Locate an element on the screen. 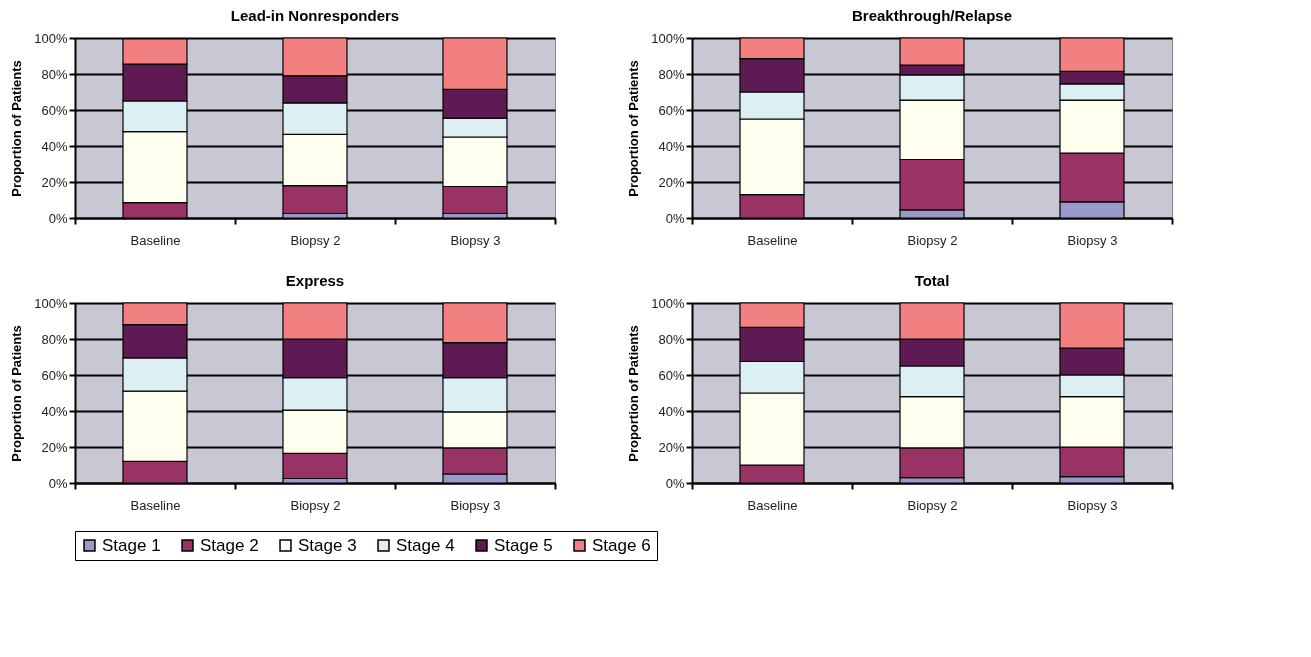  legend-label: Stage 4 is located at coordinates (425, 545).